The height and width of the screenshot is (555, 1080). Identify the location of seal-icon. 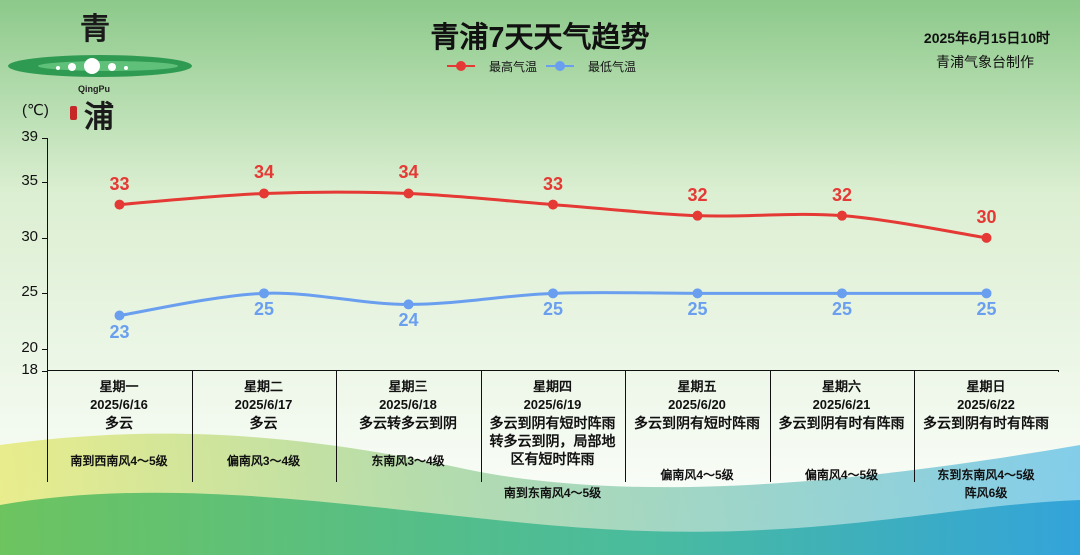
(73, 113).